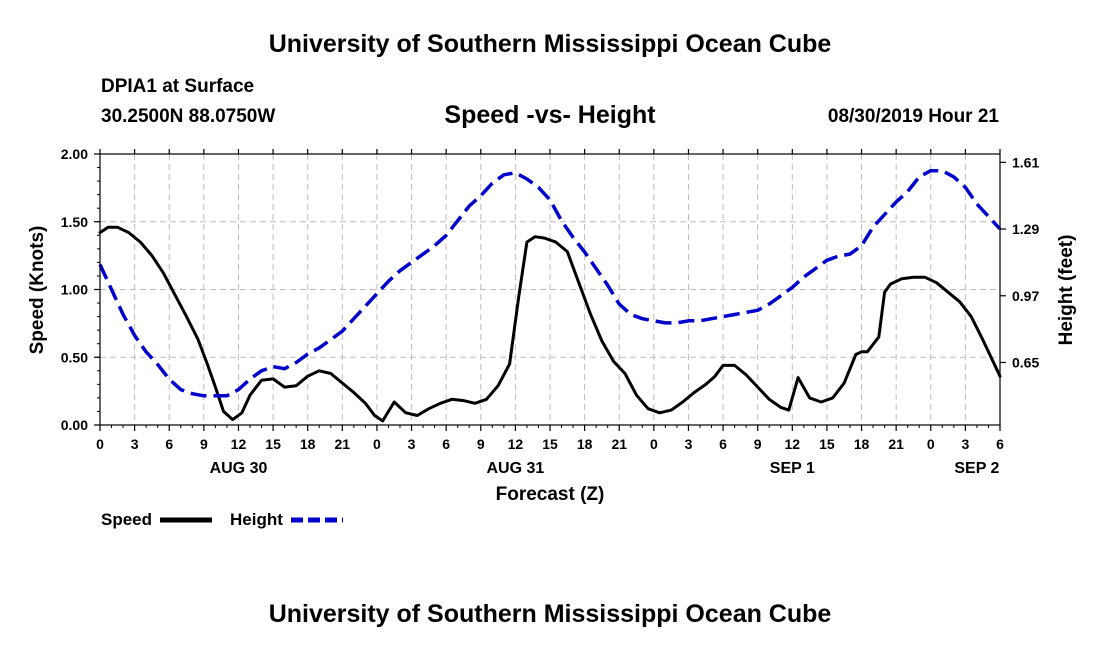 The width and height of the screenshot is (1100, 650). What do you see at coordinates (74, 222) in the screenshot?
I see `y-left-tick-label: 1.50` at bounding box center [74, 222].